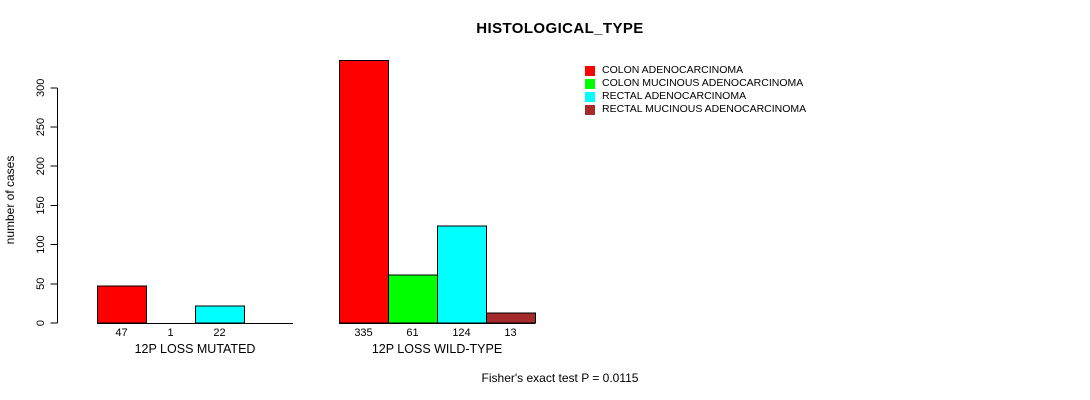 The width and height of the screenshot is (1090, 400). Describe the element at coordinates (41, 127) in the screenshot. I see `y-axis-tick-label: 250` at that location.